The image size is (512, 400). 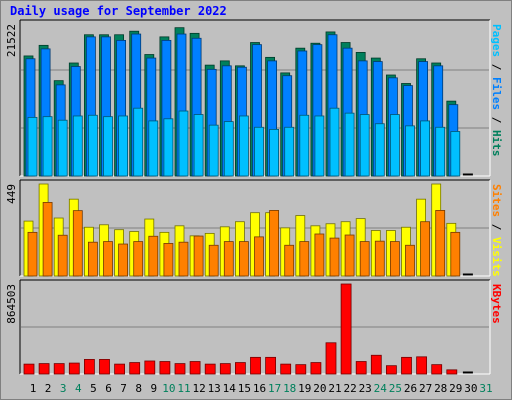 What do you see at coordinates (496, 257) in the screenshot?
I see `legend-visits: Visits` at bounding box center [496, 257].